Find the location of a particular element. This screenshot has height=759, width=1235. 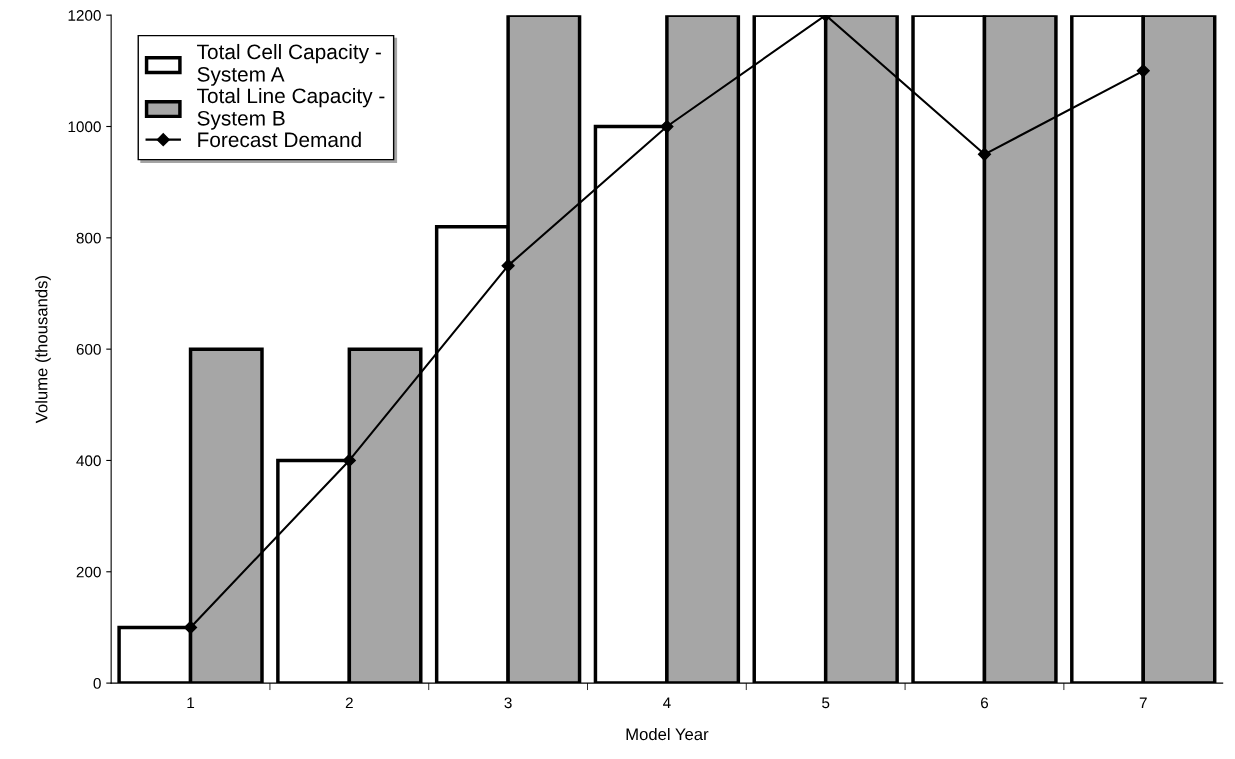

x-axis-title: Model Year is located at coordinates (667, 734).